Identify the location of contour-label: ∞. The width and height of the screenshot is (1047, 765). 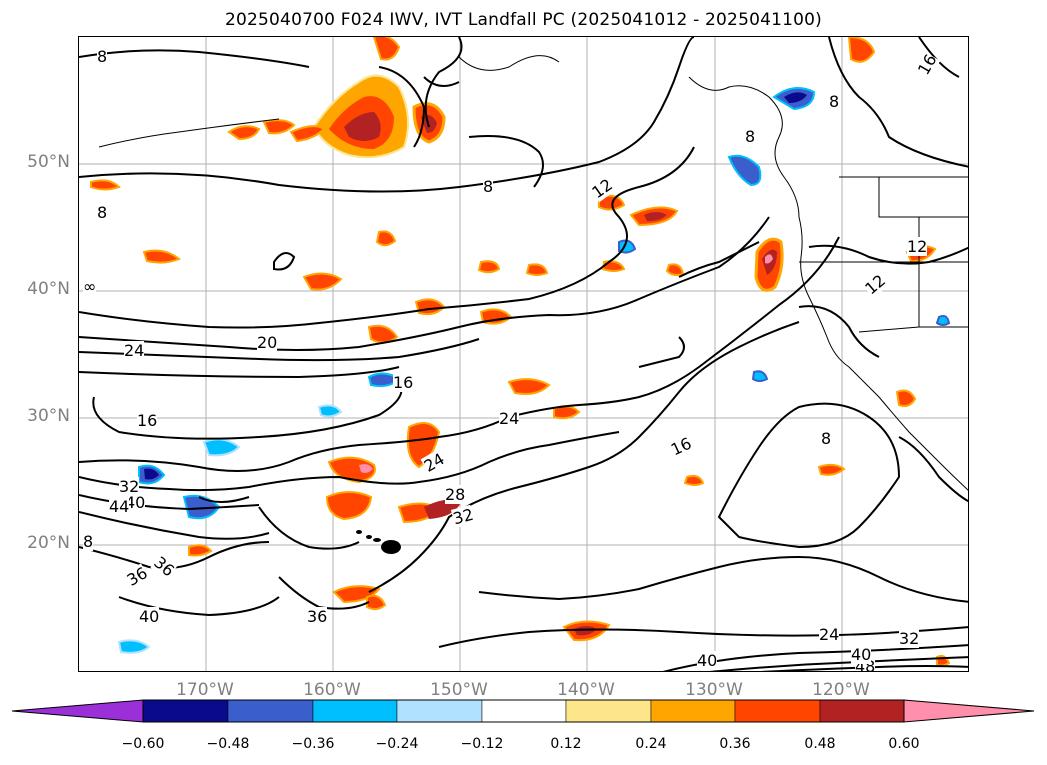
(90, 286).